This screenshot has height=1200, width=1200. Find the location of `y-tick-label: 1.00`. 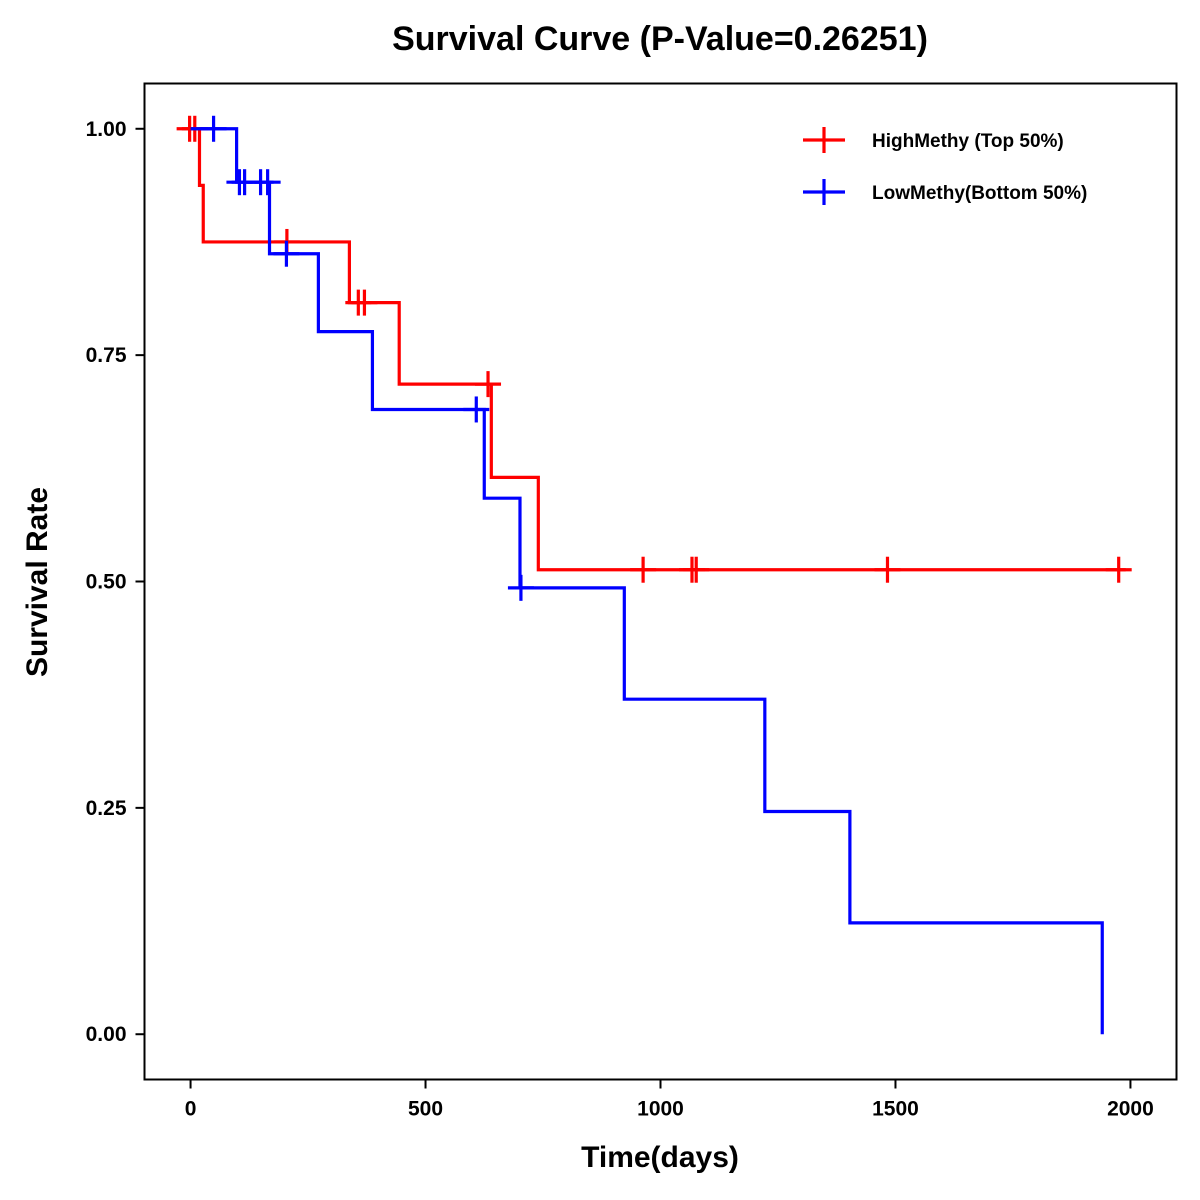

y-tick-label: 1.00 is located at coordinates (106, 129).